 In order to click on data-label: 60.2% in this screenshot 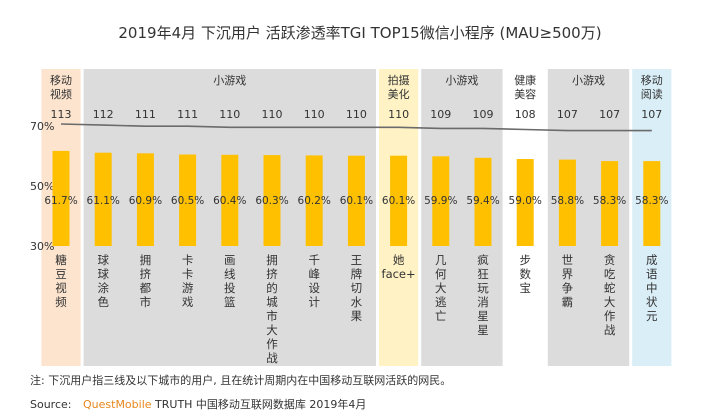, I will do `click(314, 201)`.